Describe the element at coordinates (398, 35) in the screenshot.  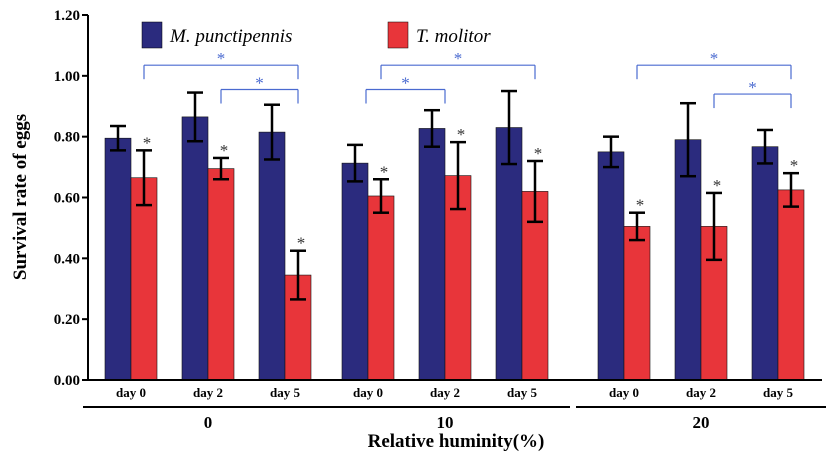
I see `legend-swatch-t-molitor` at that location.